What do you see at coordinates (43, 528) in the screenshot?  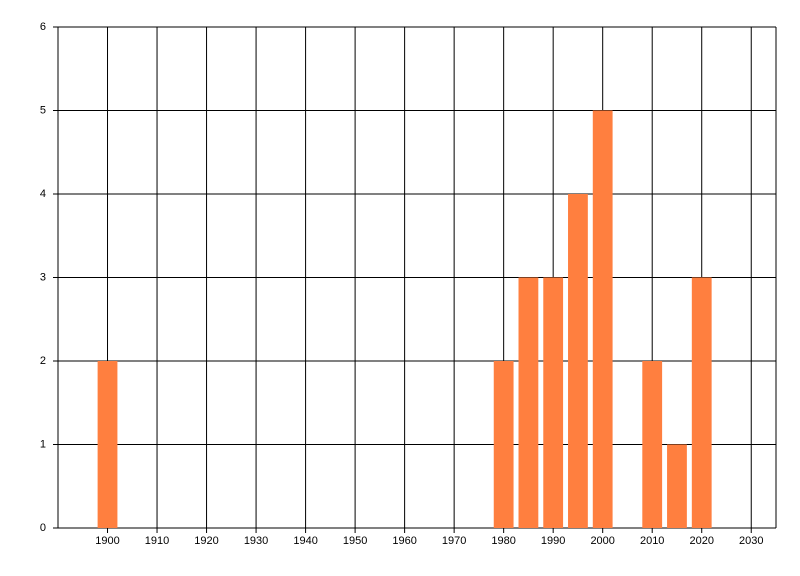 I see `y-tick-label: 0` at bounding box center [43, 528].